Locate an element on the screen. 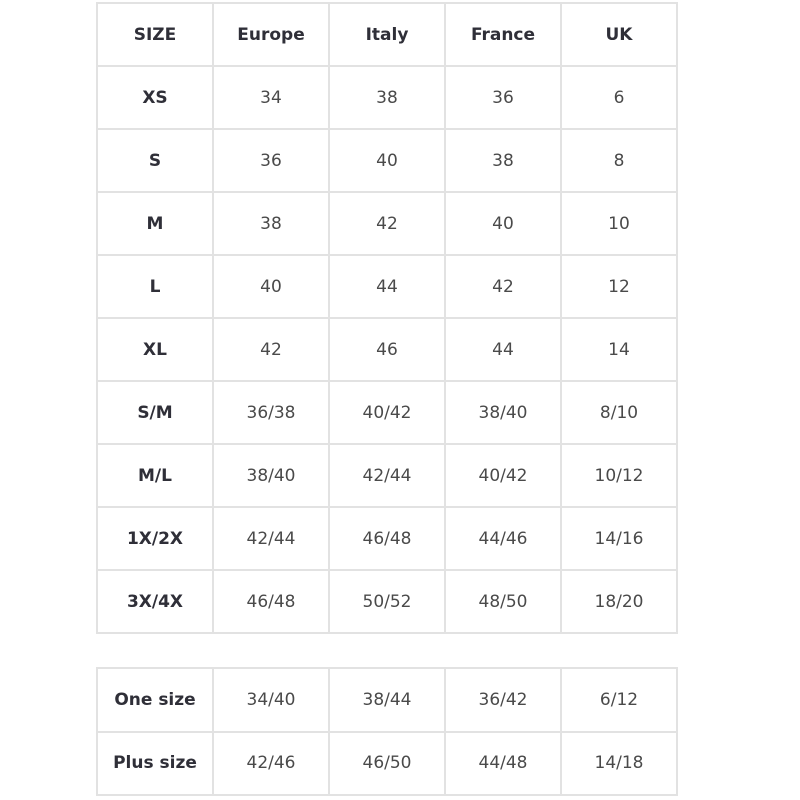 This screenshot has width=800, height=800. size-value-cell: 38/44 is located at coordinates (387, 700).